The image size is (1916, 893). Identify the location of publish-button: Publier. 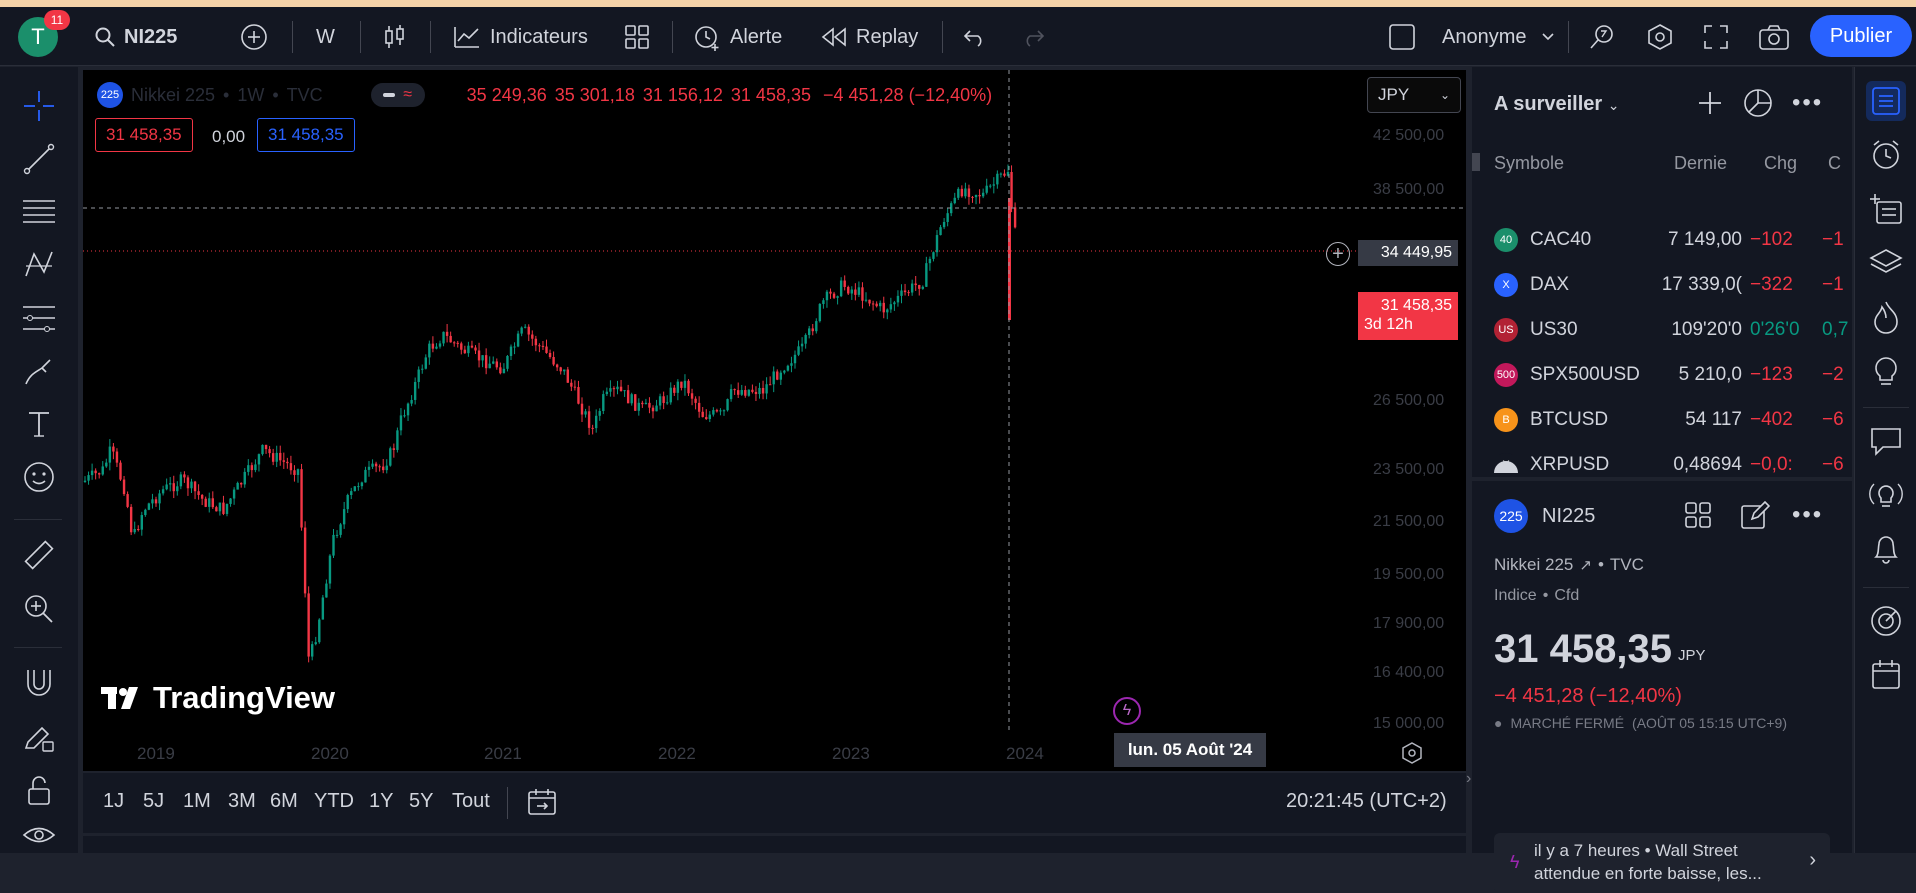
(1861, 36).